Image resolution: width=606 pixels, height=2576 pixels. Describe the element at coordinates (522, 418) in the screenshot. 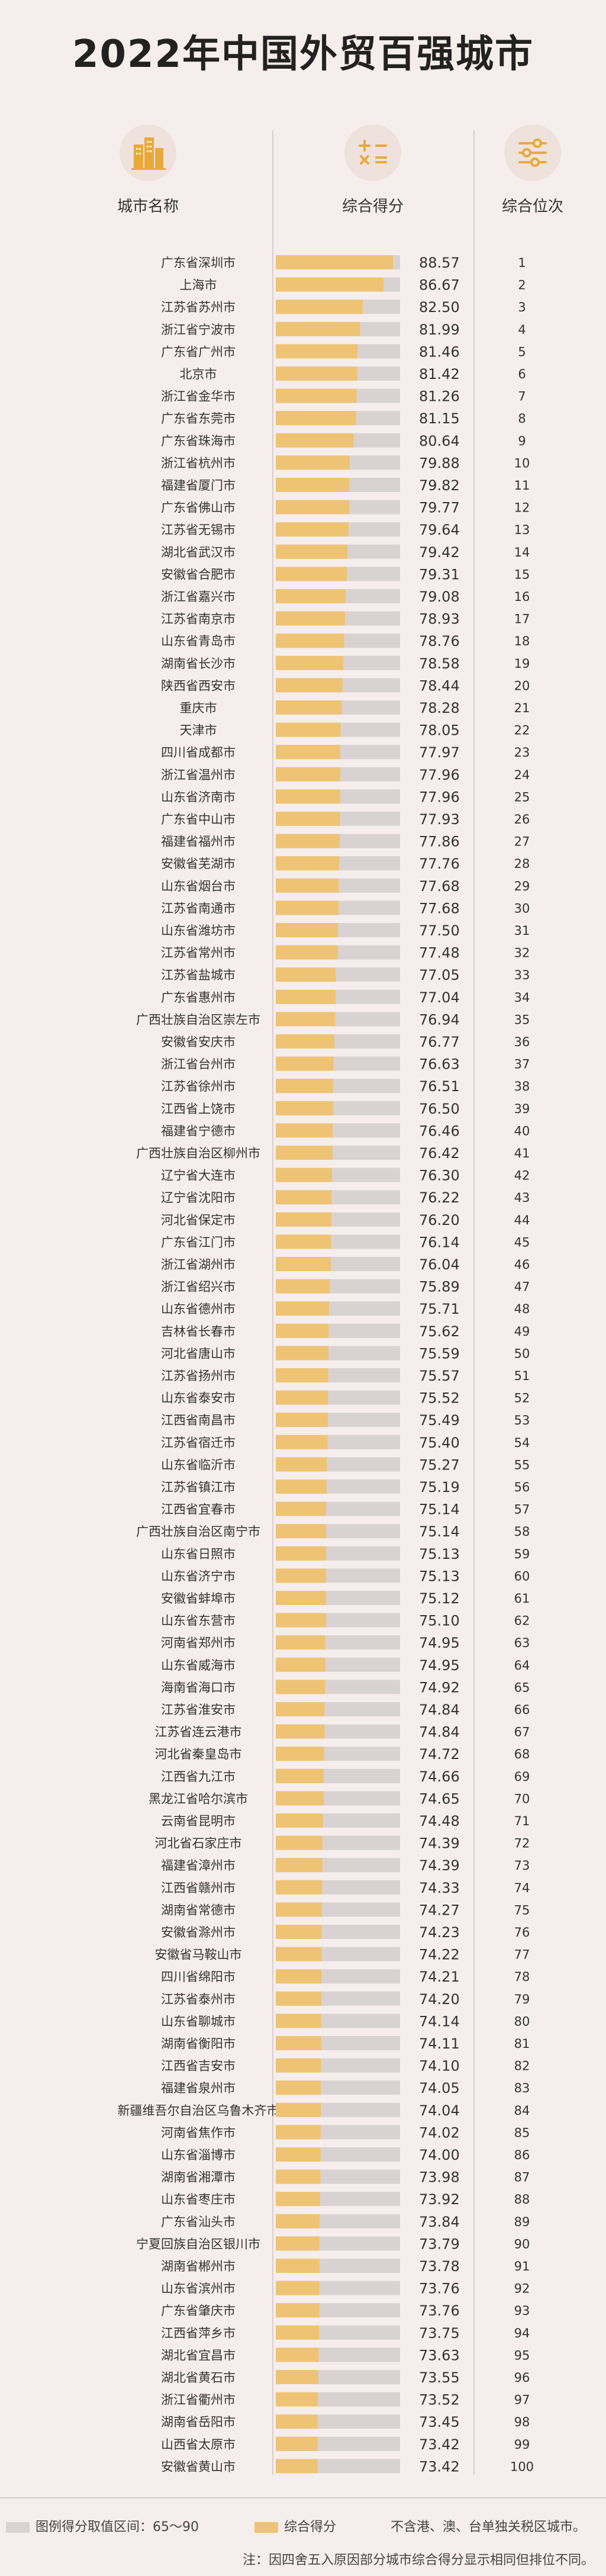

I see `rank-label: 8` at that location.